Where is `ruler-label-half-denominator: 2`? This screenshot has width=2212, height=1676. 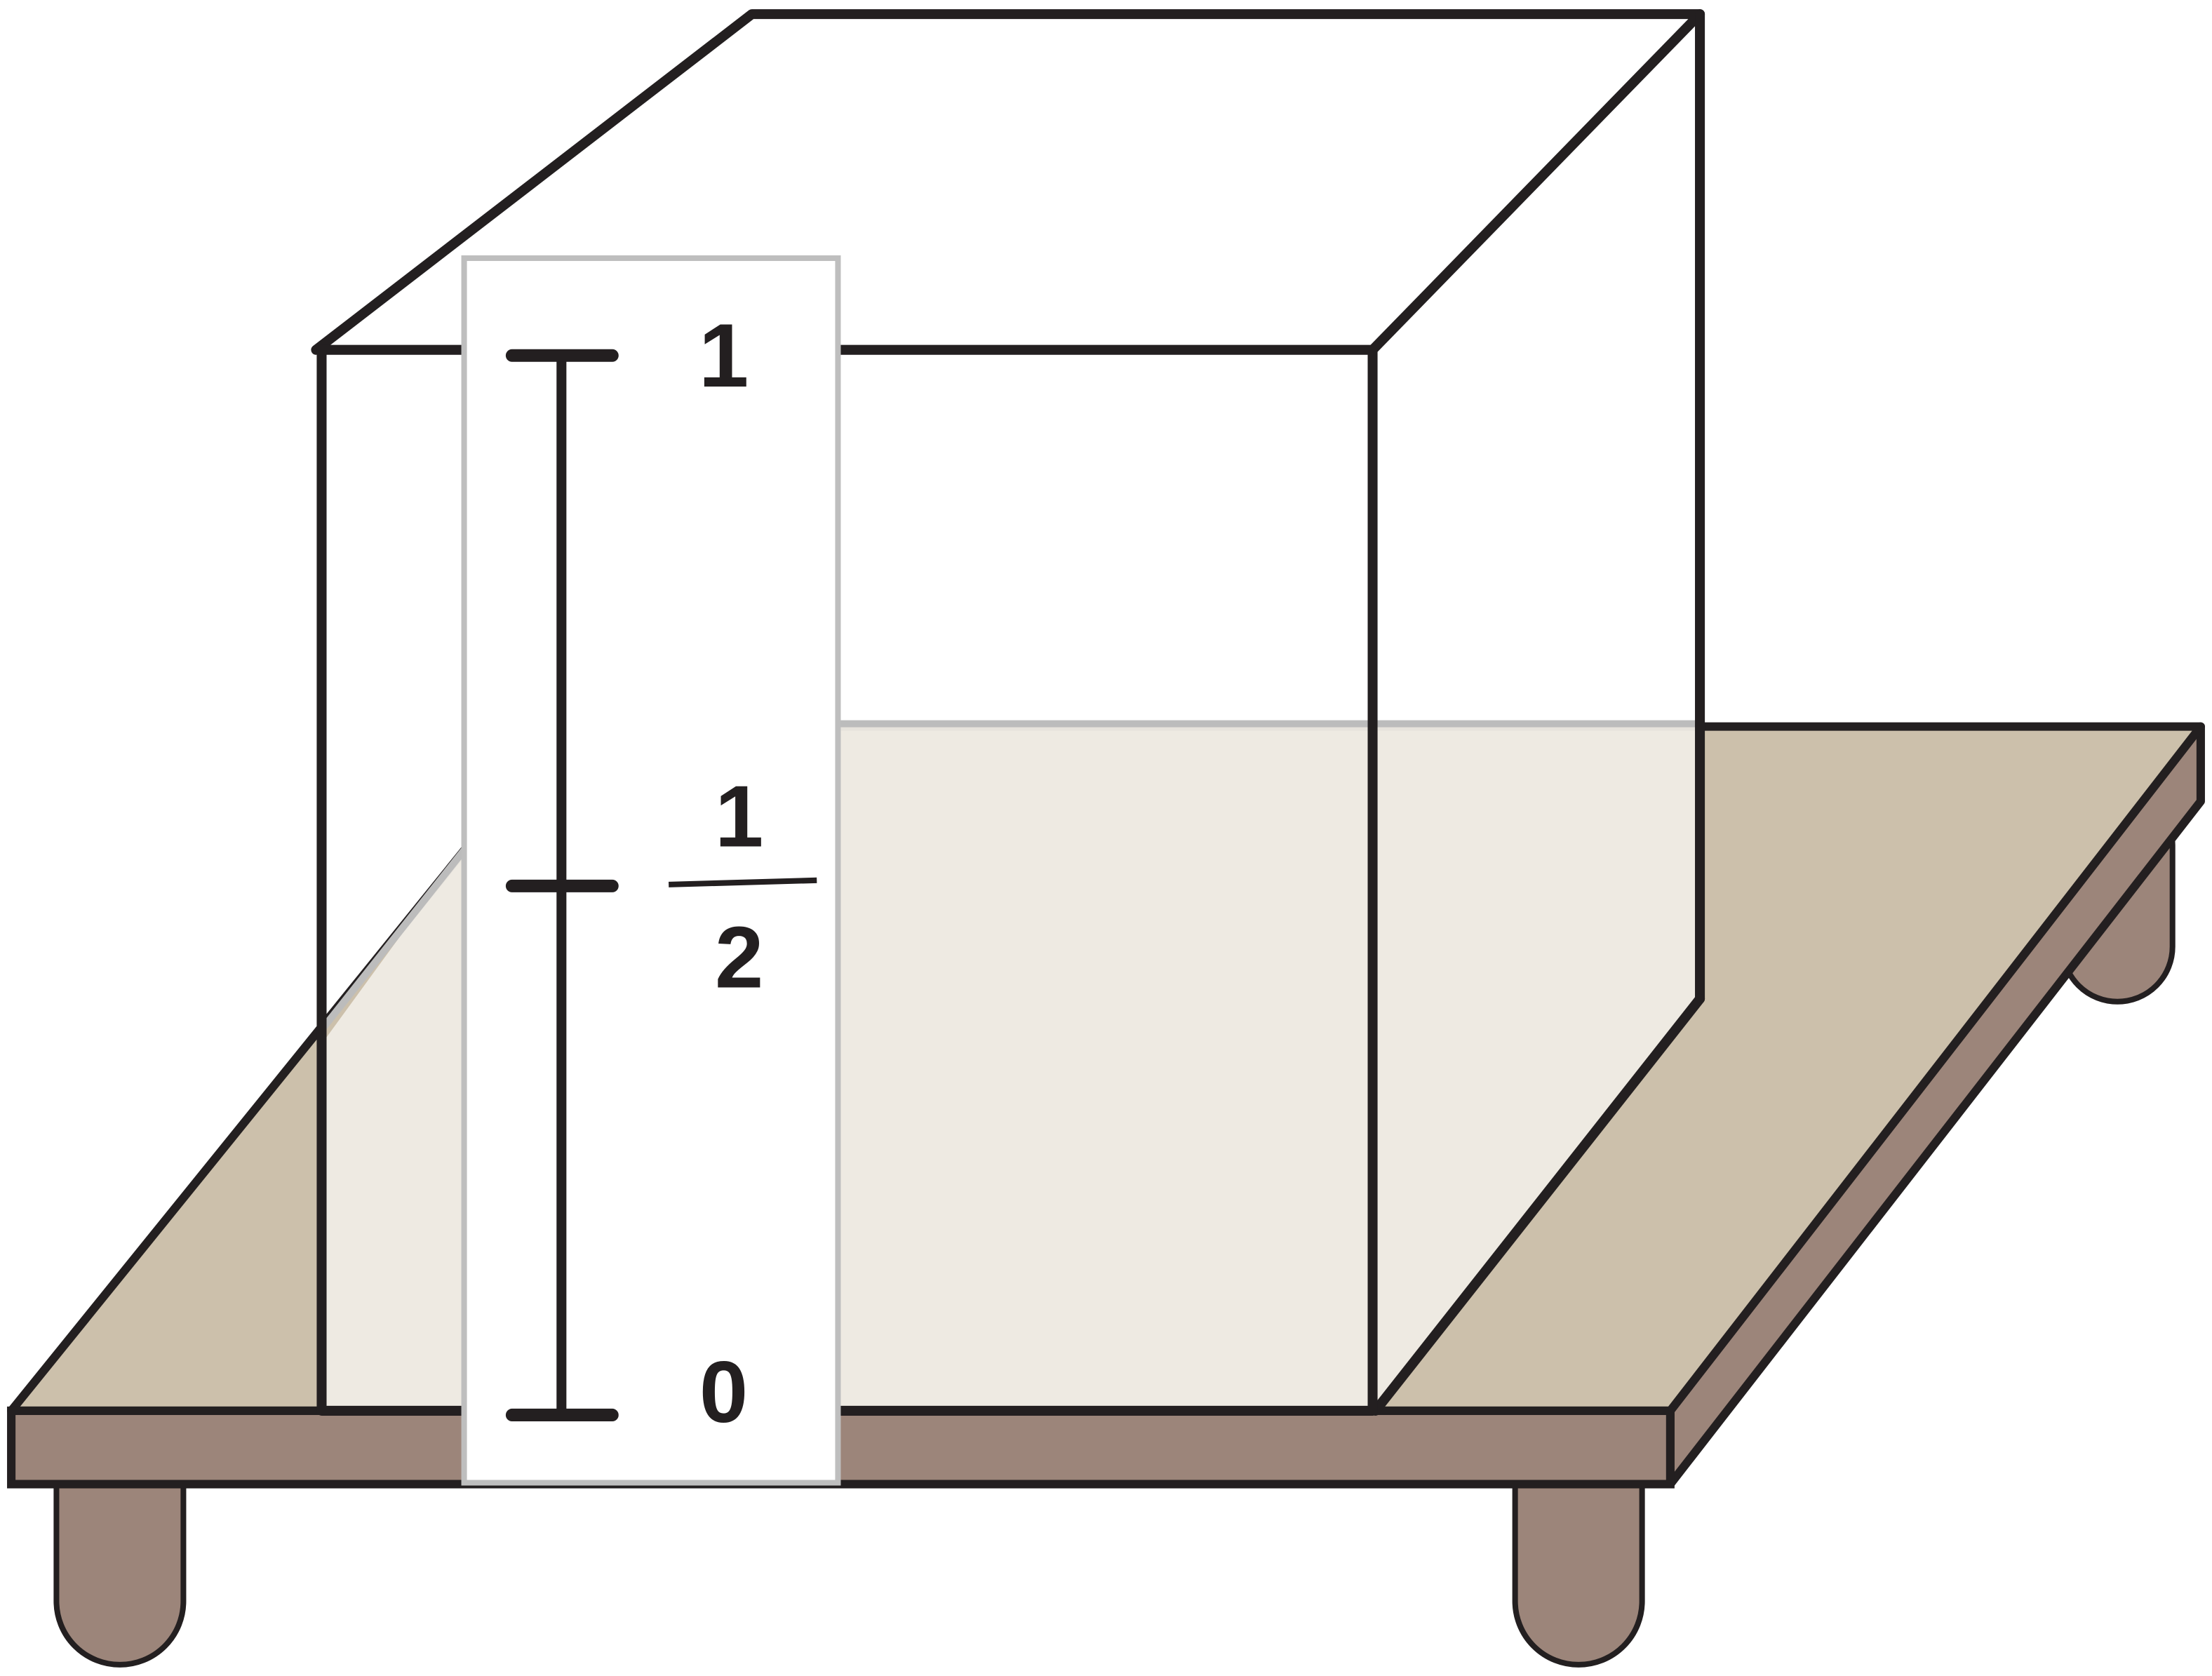
ruler-label-half-denominator: 2 is located at coordinates (739, 958).